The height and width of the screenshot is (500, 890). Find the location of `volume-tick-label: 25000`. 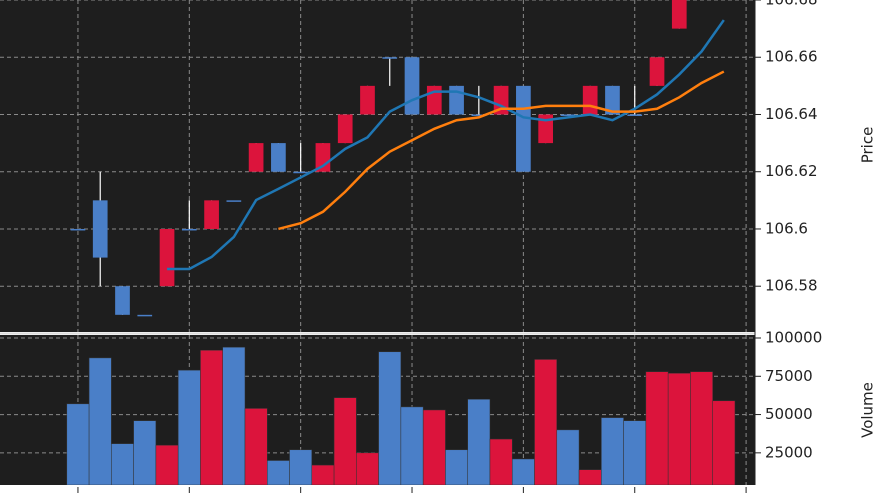

volume-tick-label: 25000 is located at coordinates (789, 452).